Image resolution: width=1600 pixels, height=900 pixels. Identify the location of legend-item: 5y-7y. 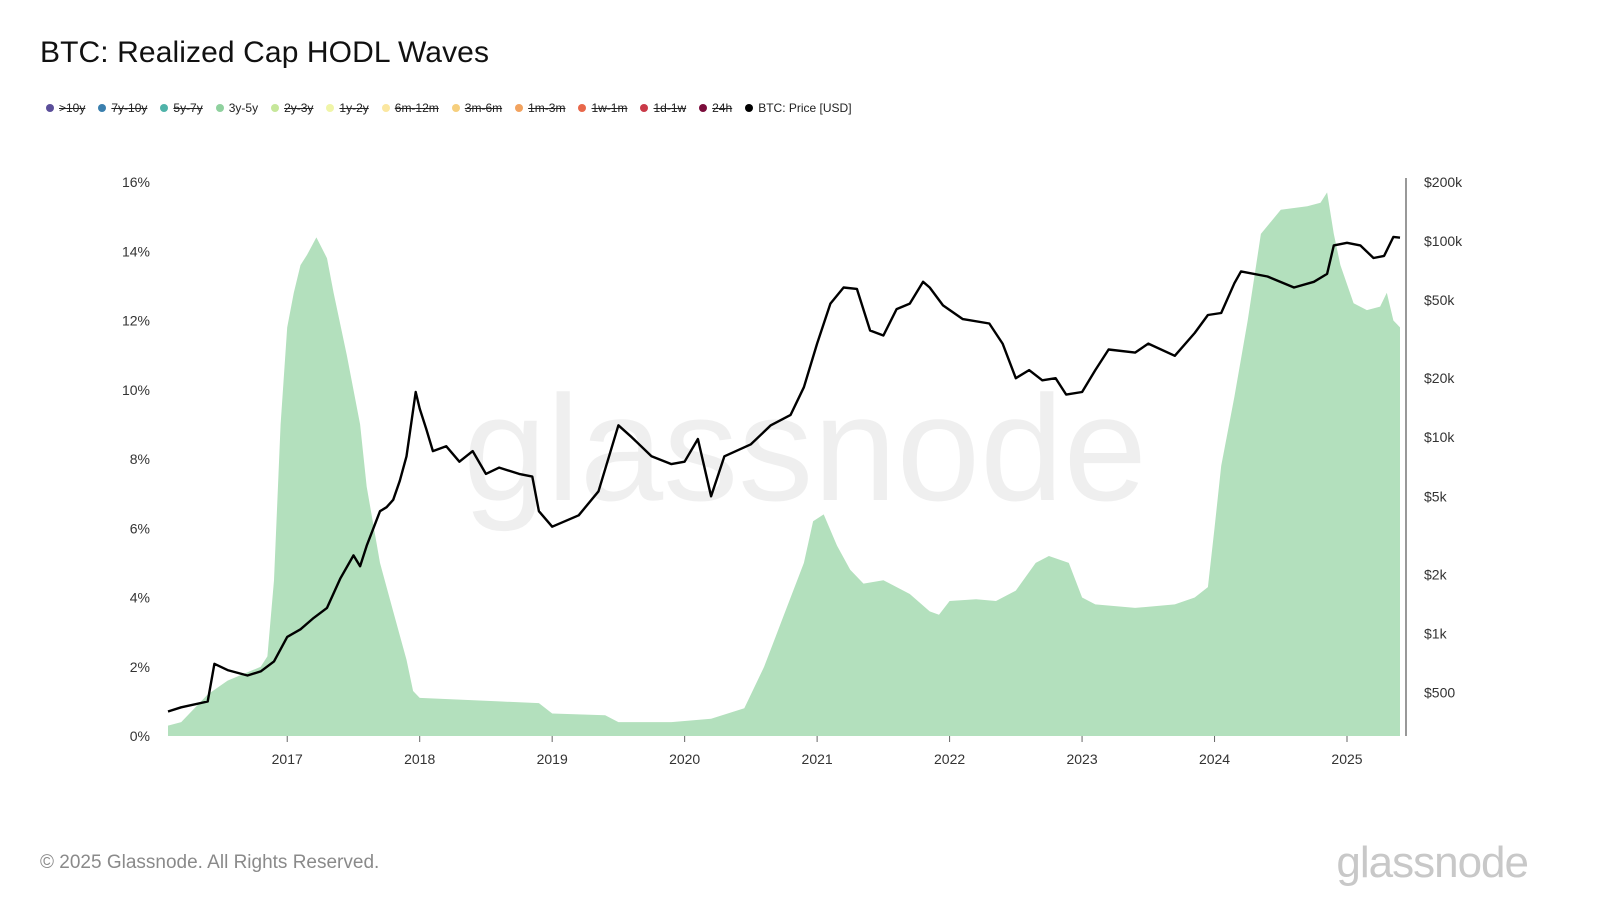
(181, 108).